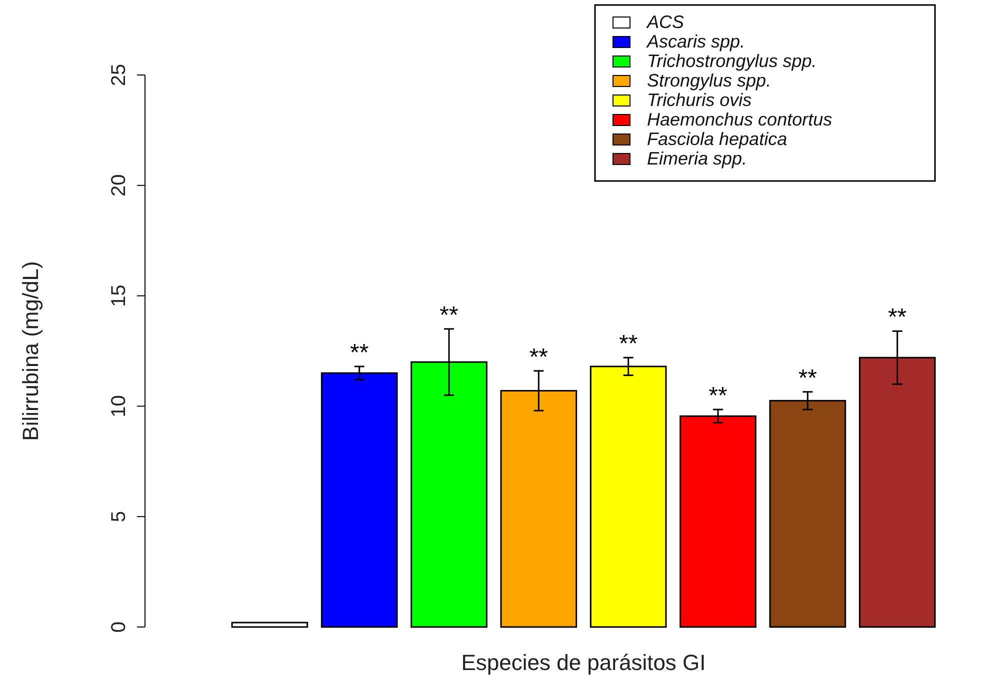  I want to click on legend-label: ACS, so click(665, 22).